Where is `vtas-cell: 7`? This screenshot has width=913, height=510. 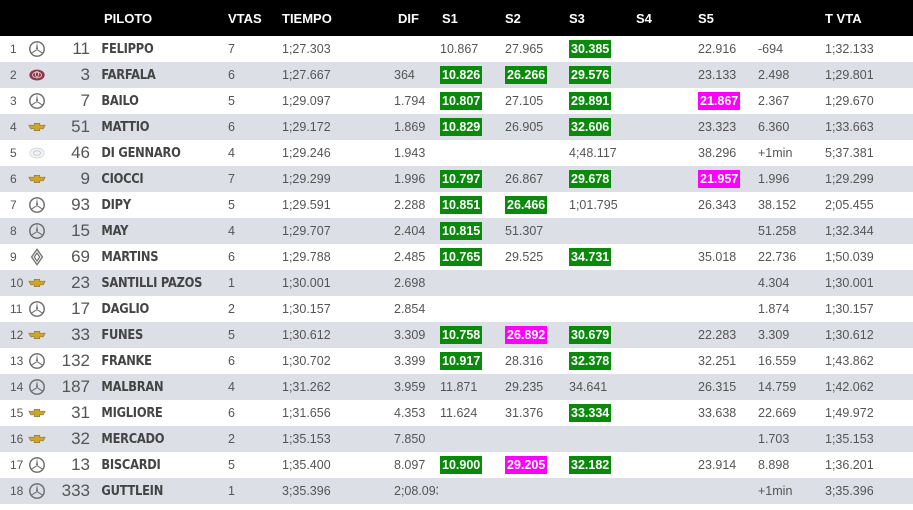
vtas-cell: 7 is located at coordinates (231, 49).